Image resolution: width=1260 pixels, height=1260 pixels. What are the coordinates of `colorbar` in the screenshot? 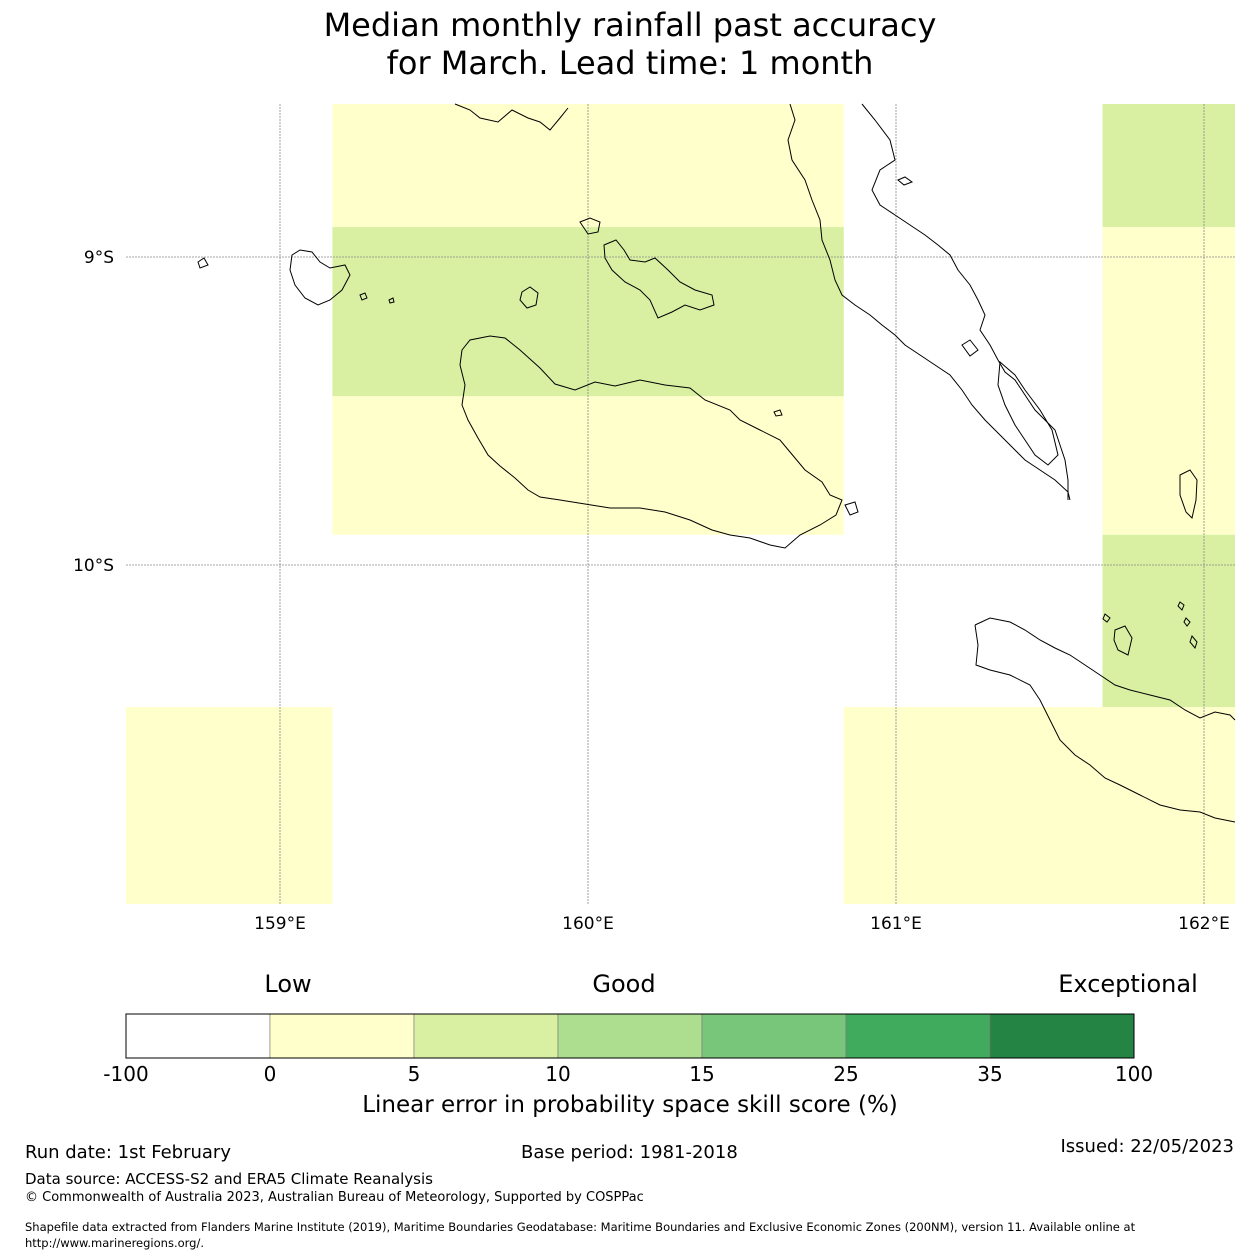 It's located at (630, 1036).